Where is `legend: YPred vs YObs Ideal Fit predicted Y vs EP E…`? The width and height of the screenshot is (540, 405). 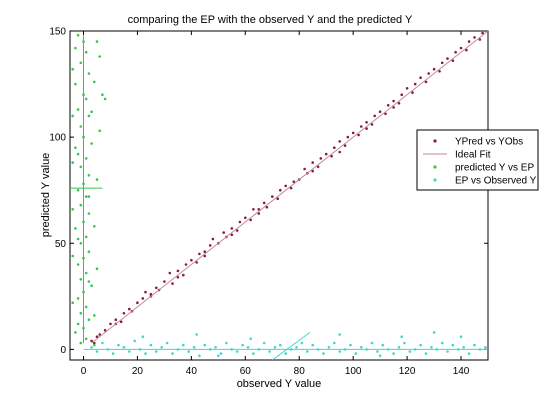
legend: YPred vs YObs Ideal Fit predicted Y vs EP E… is located at coordinates (477, 160).